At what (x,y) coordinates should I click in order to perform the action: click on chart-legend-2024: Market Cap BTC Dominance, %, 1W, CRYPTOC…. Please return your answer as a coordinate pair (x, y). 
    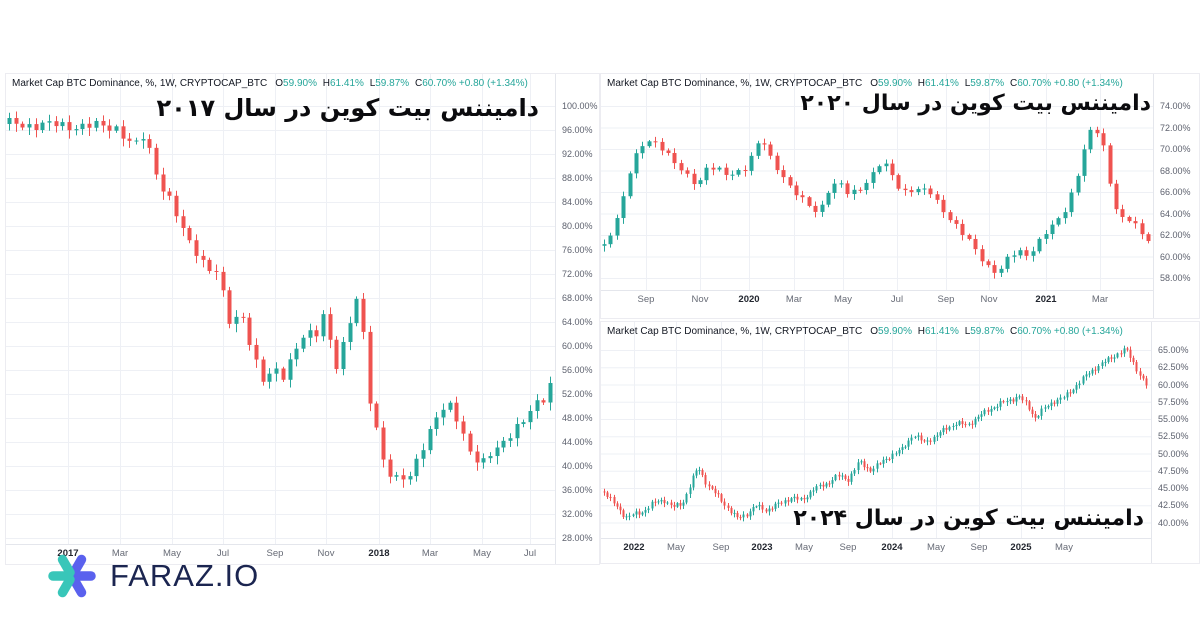
    Looking at the image, I should click on (865, 331).